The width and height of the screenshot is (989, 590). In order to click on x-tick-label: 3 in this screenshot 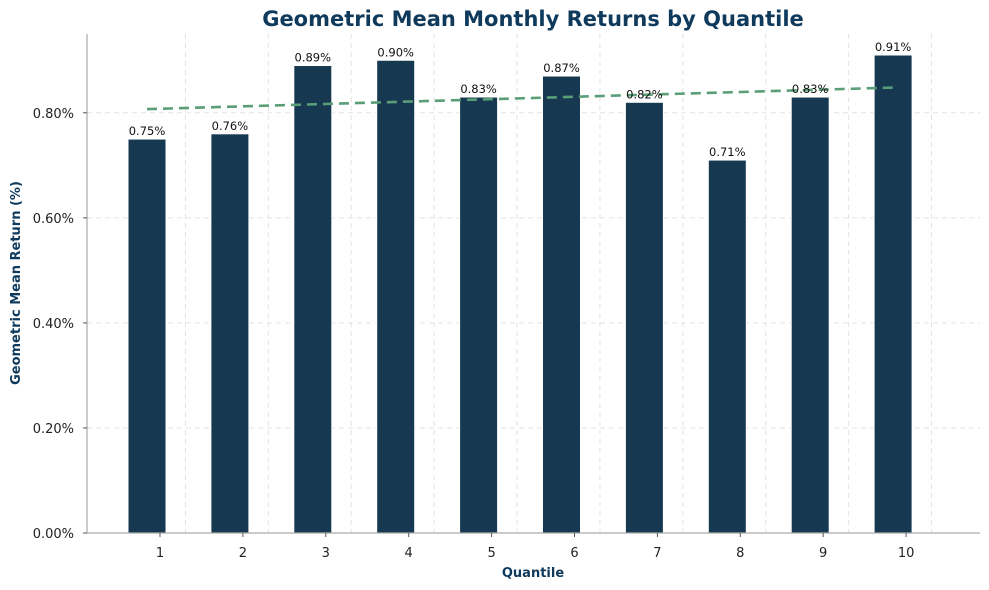, I will do `click(326, 553)`.